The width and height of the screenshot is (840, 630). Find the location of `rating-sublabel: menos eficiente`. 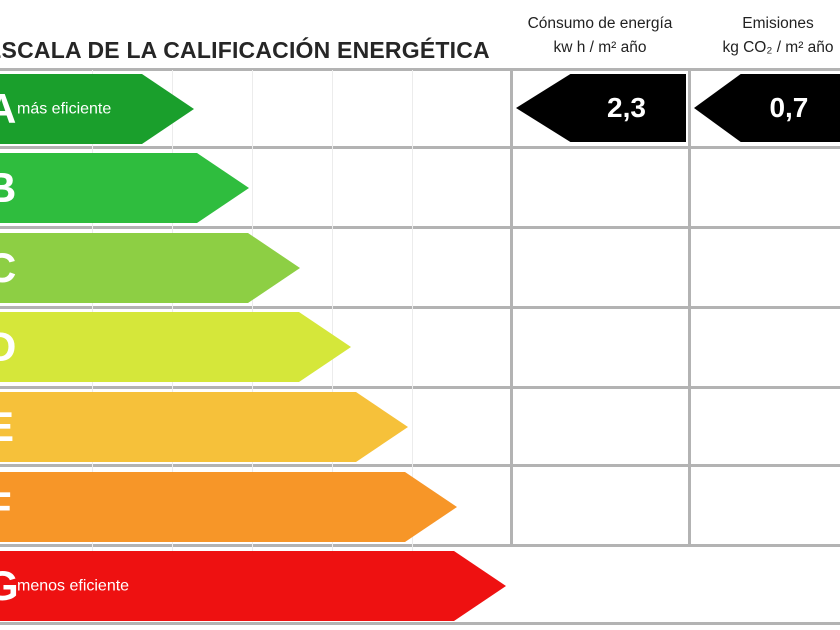

rating-sublabel: menos eficiente is located at coordinates (73, 586).